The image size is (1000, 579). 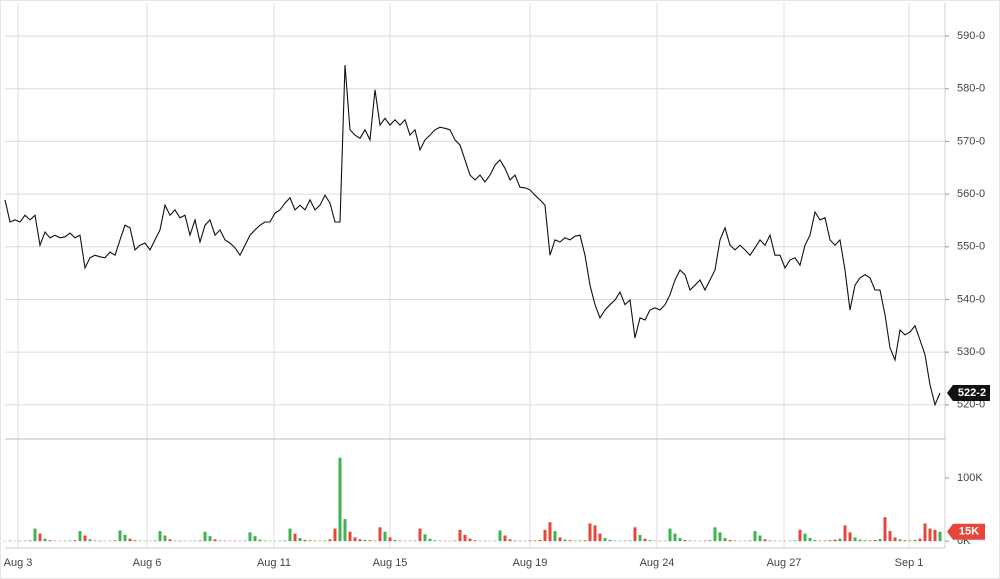 What do you see at coordinates (971, 247) in the screenshot?
I see `y-tick-label: 550-0` at bounding box center [971, 247].